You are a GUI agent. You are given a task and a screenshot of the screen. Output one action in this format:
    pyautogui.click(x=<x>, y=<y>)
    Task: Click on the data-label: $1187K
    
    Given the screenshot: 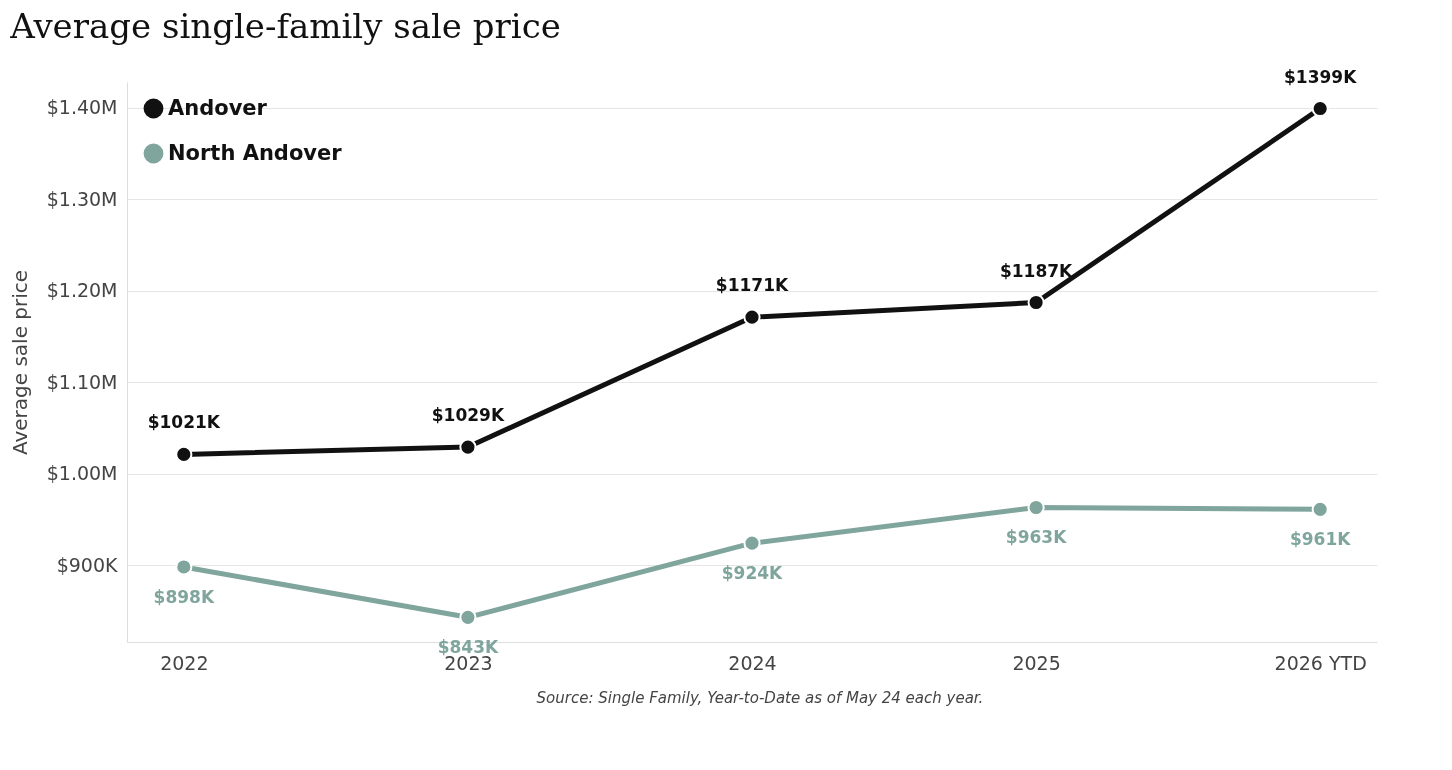 What is the action you would take?
    pyautogui.click(x=1036, y=270)
    